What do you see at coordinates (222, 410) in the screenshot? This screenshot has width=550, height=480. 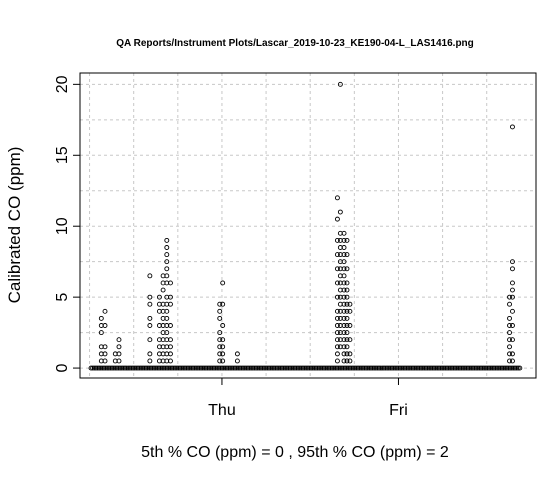 I see `x-tick-label: Thu` at bounding box center [222, 410].